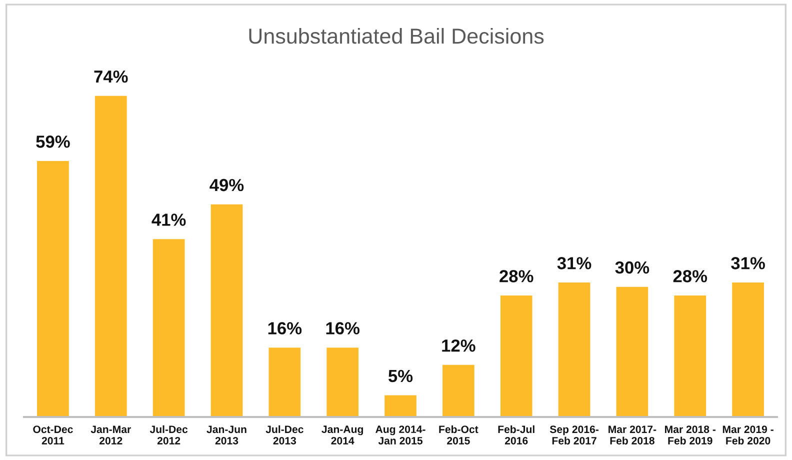 This screenshot has height=460, width=792. I want to click on x-tick-label: Jan-Jun 2013, so click(226, 435).